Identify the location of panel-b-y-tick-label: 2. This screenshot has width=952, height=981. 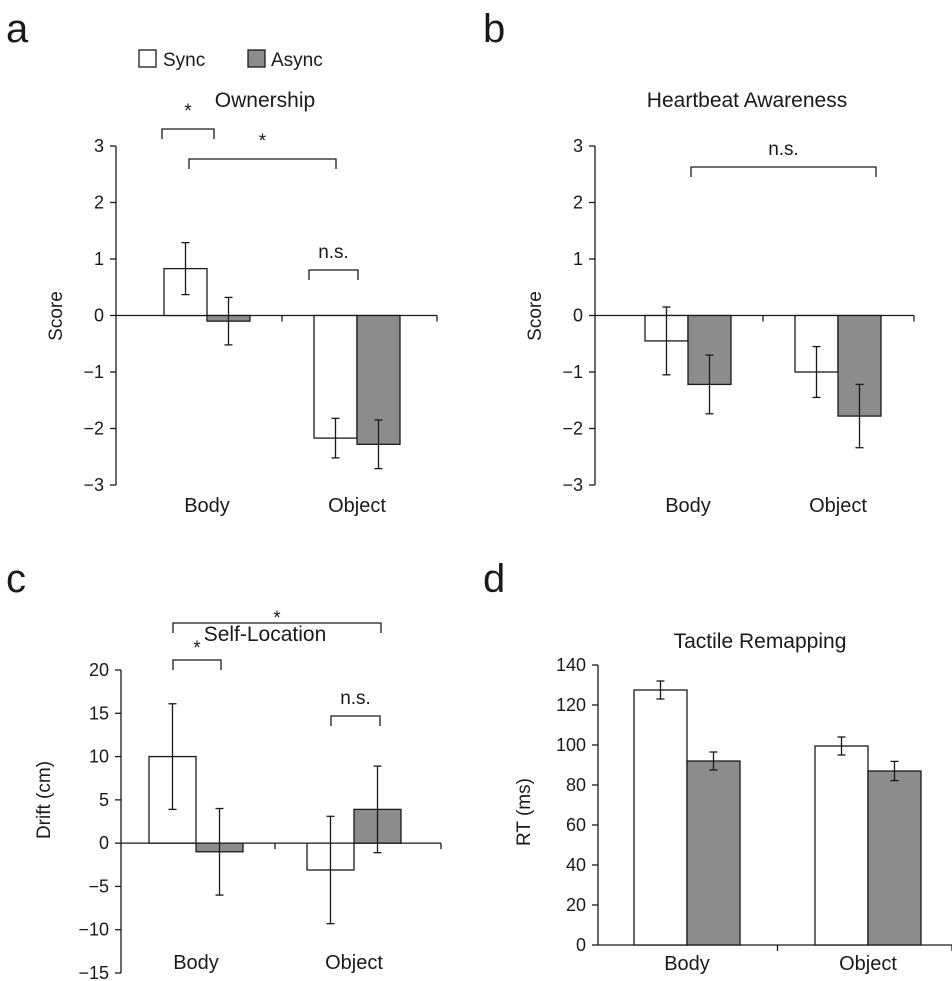
(578, 203).